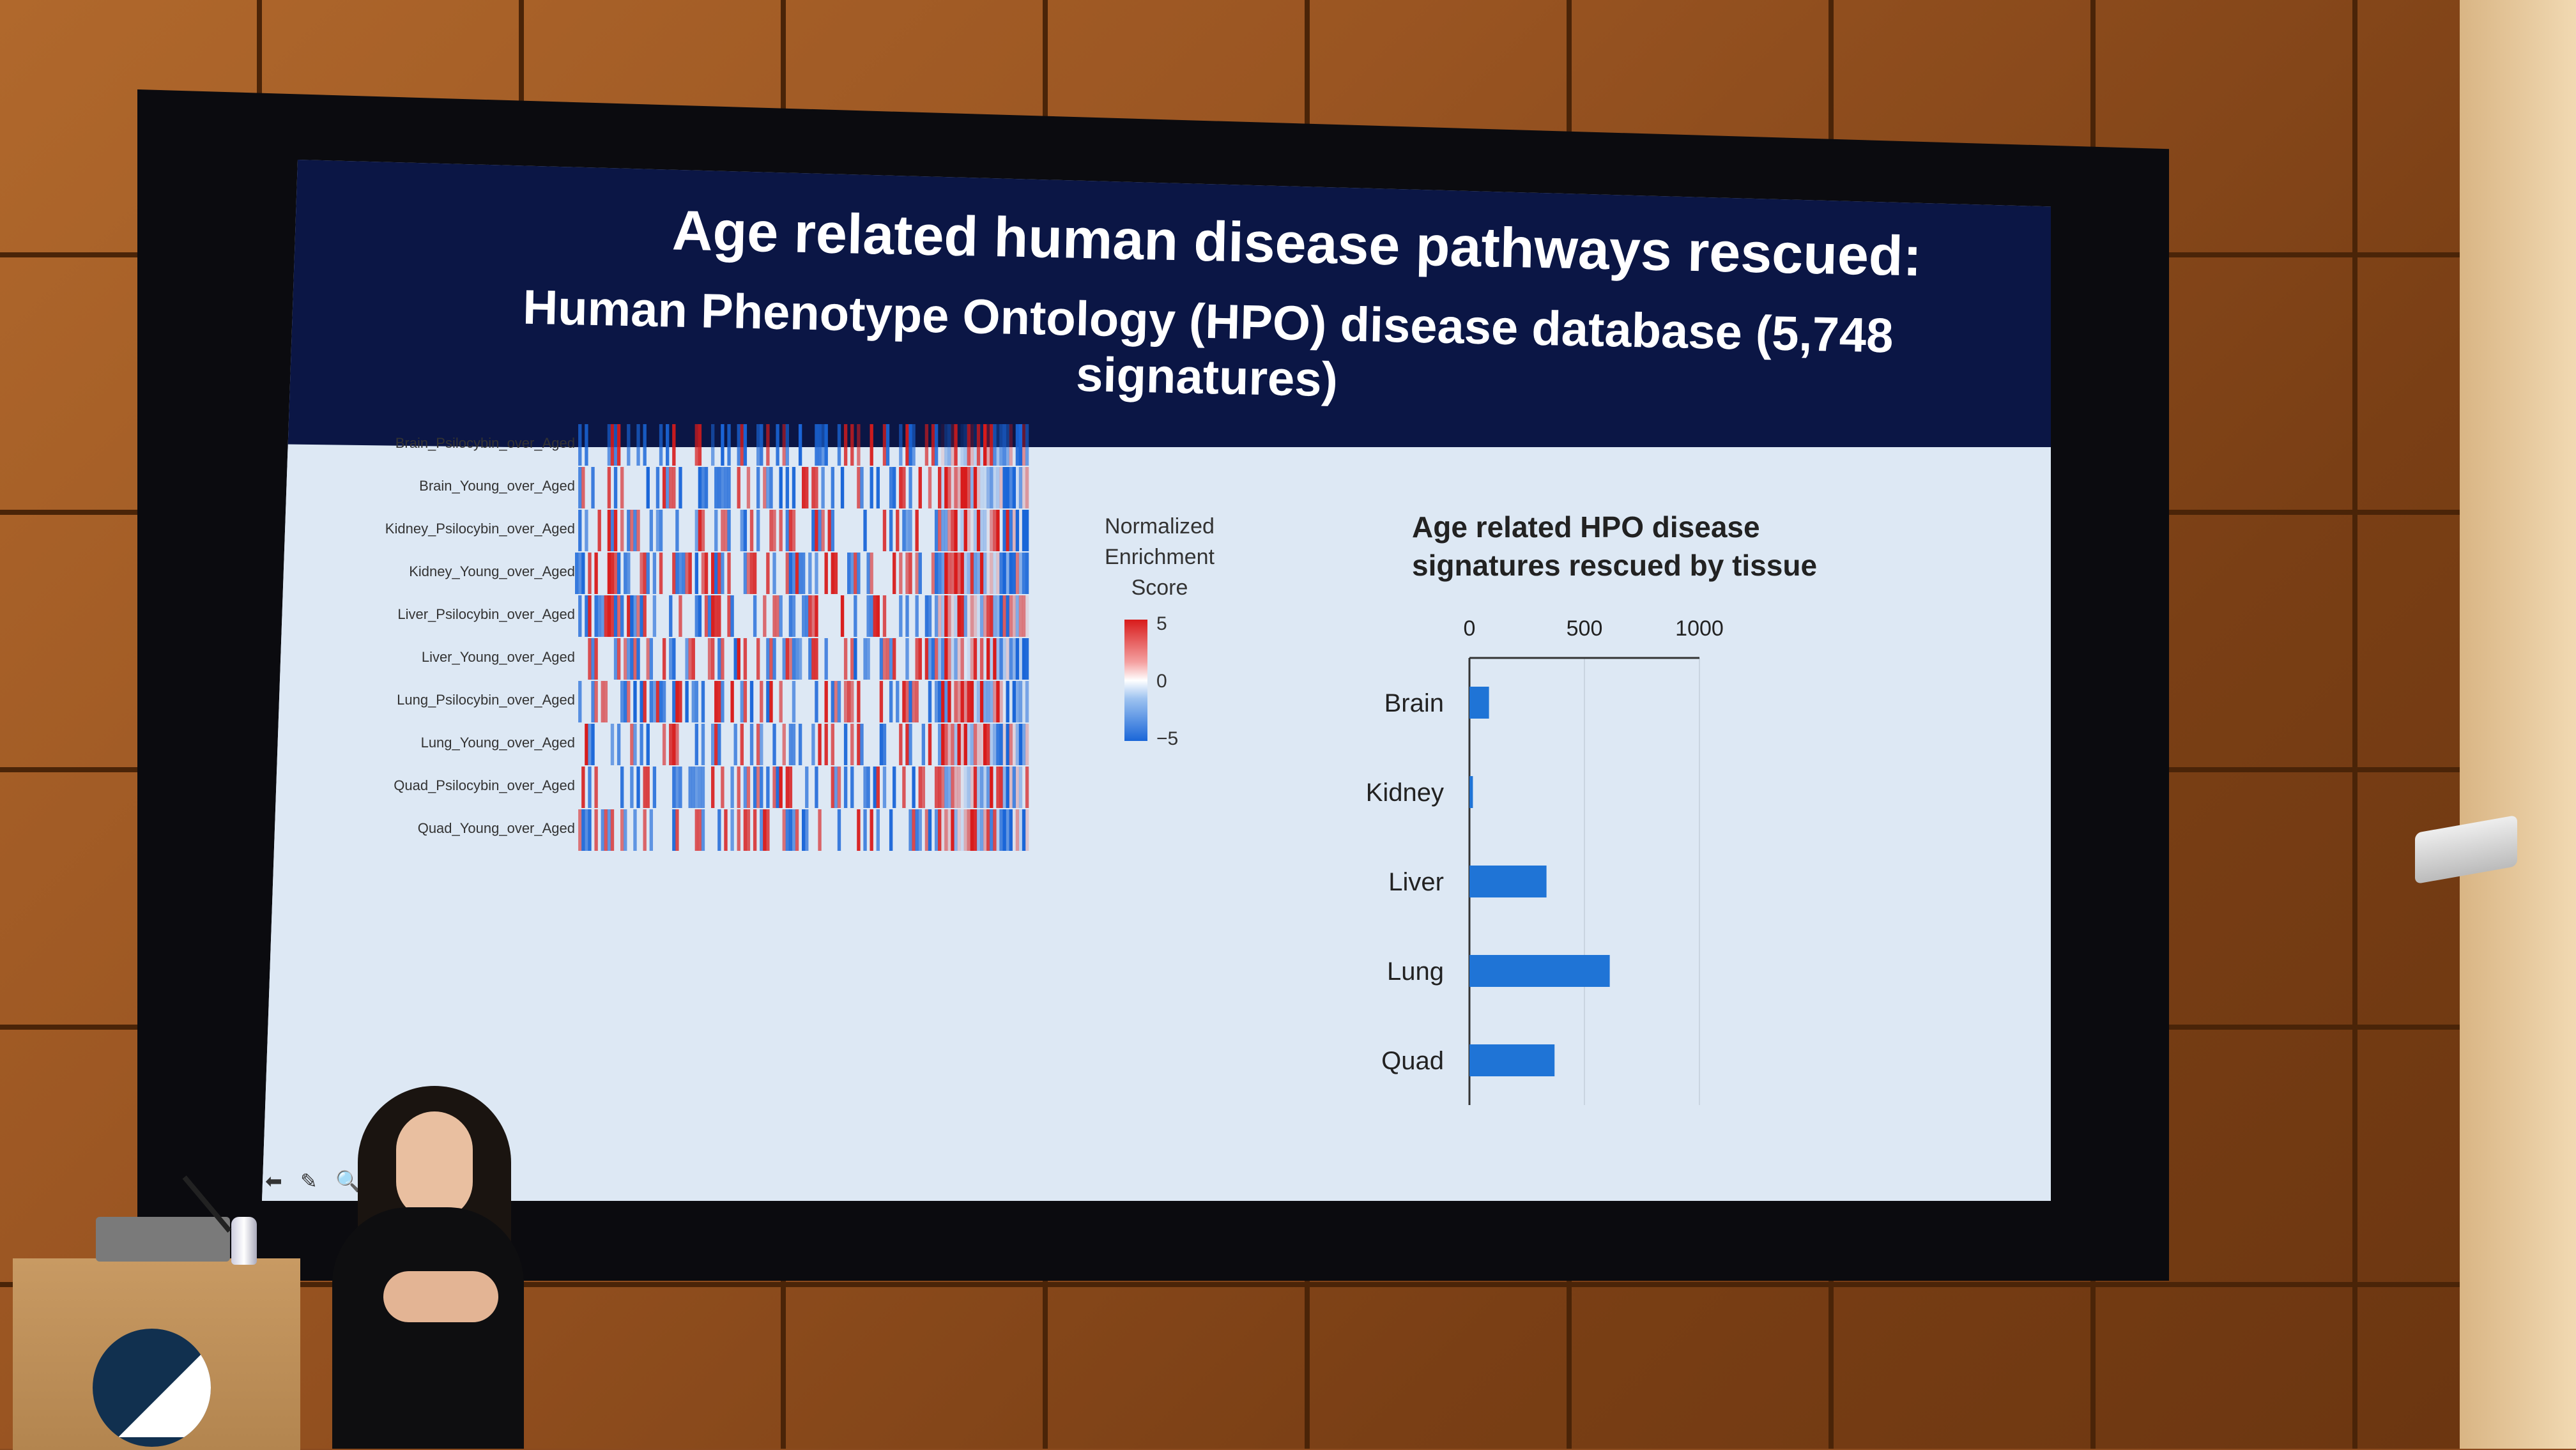 Image resolution: width=2576 pixels, height=1450 pixels. I want to click on heatmap-row-label: Quad_Psilocybin_over_Aged, so click(484, 785).